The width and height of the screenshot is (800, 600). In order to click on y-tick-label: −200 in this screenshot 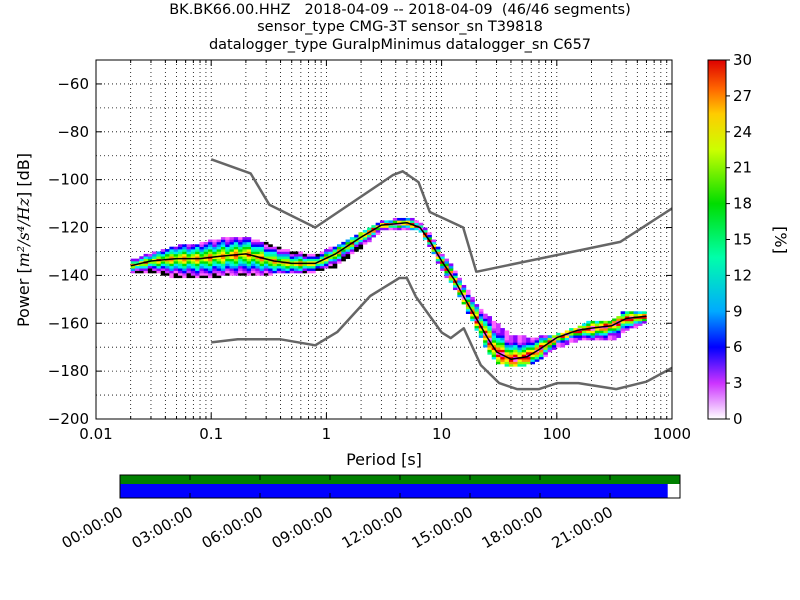, I will do `click(68, 419)`.